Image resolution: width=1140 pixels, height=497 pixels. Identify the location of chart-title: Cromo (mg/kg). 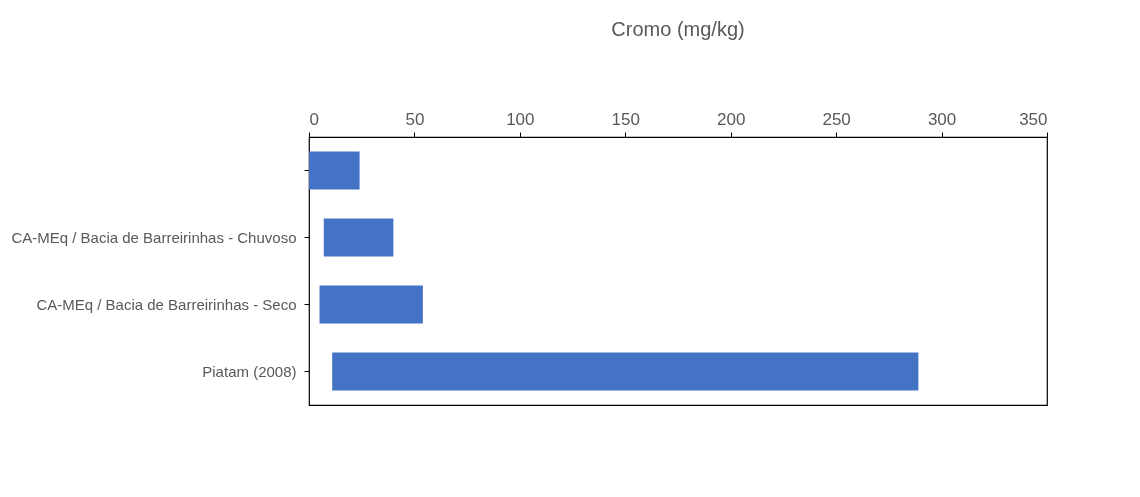
(678, 29).